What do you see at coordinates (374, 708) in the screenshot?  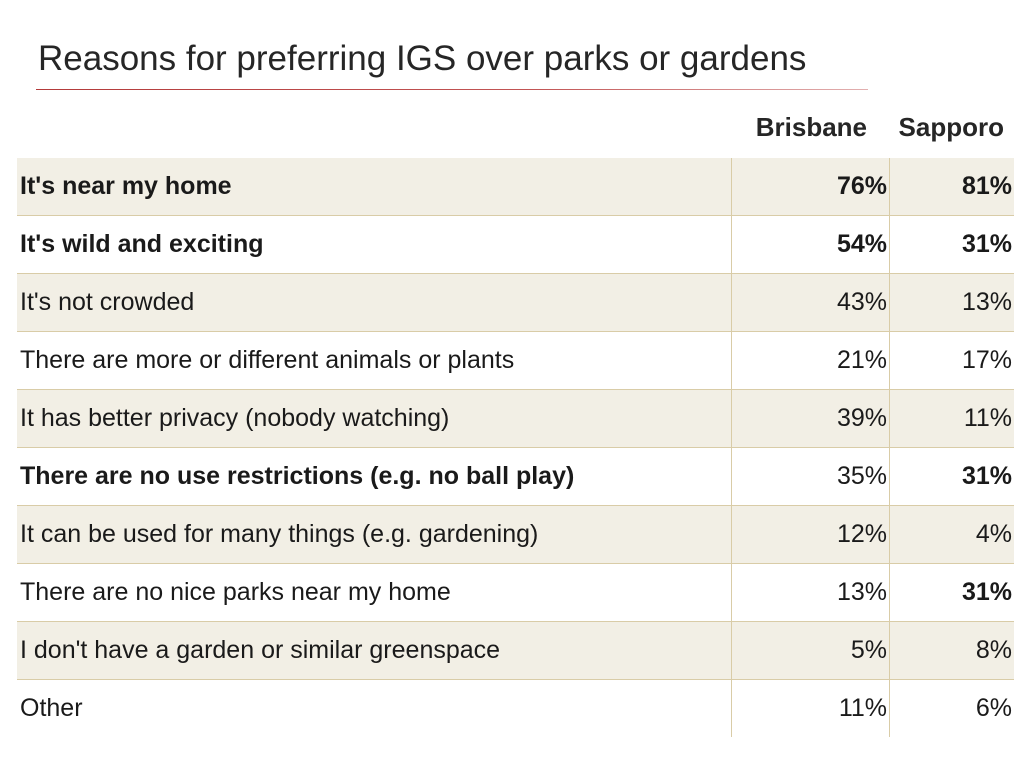 I see `row-label: Other` at bounding box center [374, 708].